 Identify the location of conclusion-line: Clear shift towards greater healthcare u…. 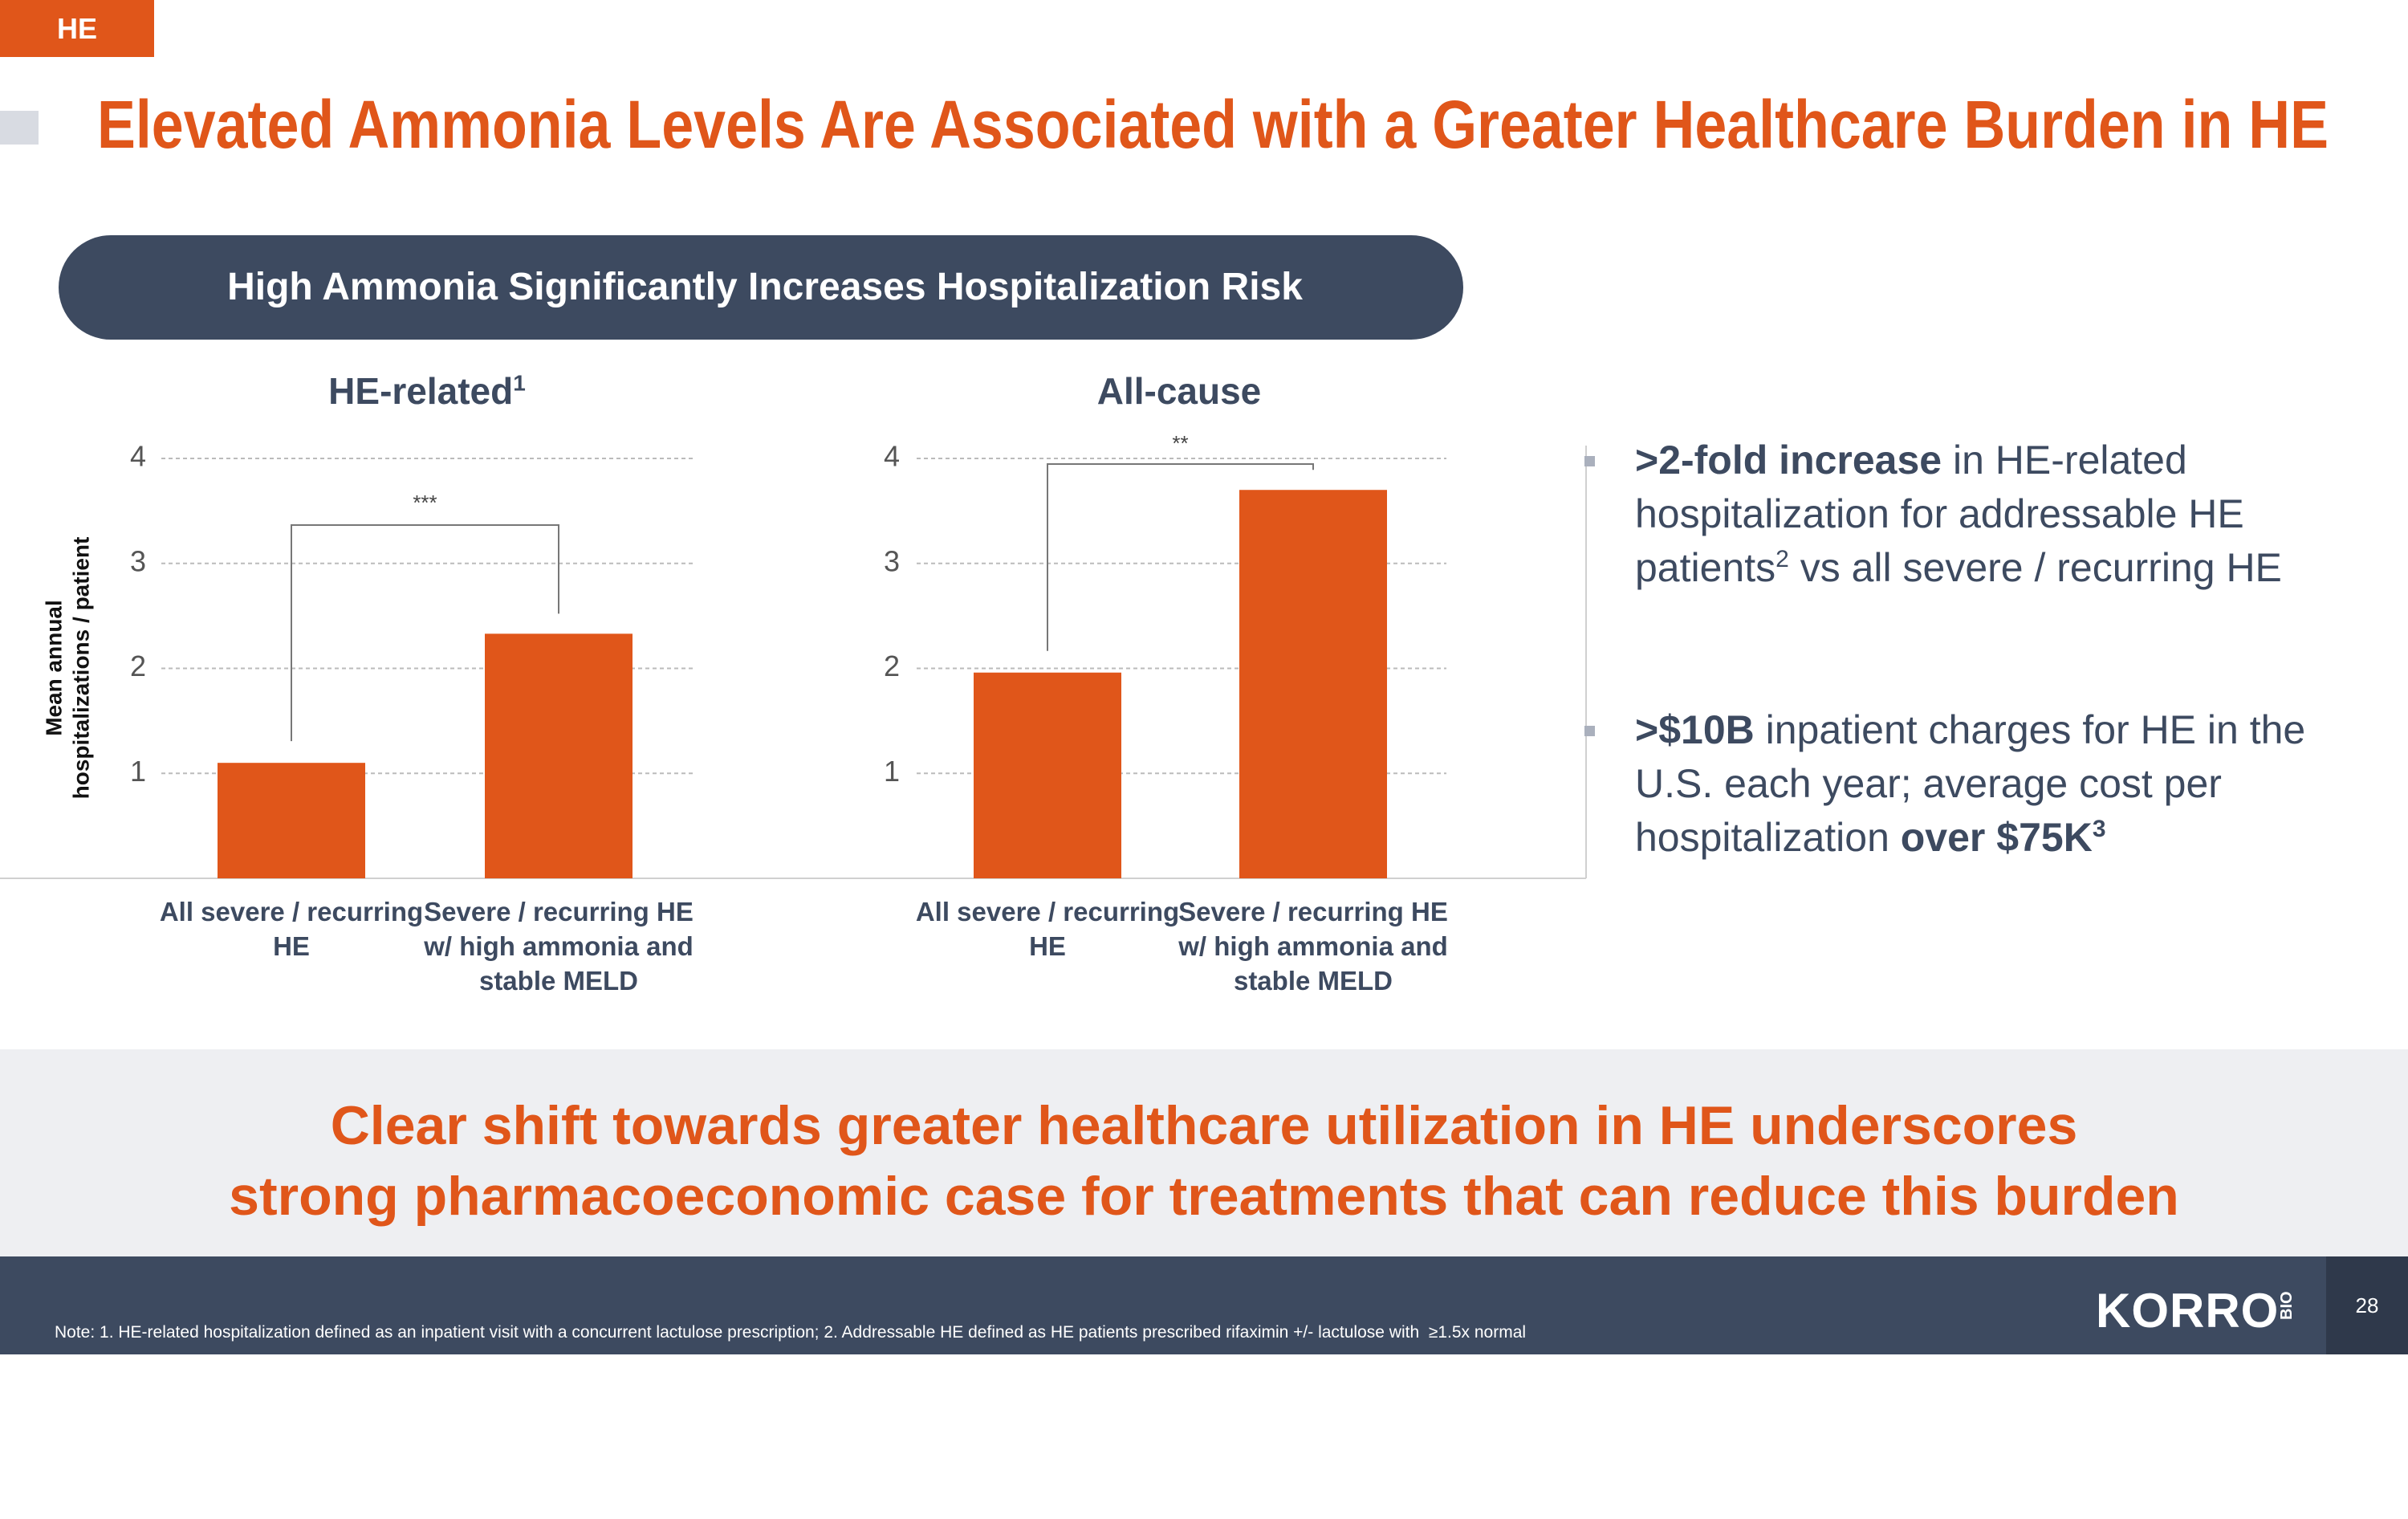
(1204, 1125).